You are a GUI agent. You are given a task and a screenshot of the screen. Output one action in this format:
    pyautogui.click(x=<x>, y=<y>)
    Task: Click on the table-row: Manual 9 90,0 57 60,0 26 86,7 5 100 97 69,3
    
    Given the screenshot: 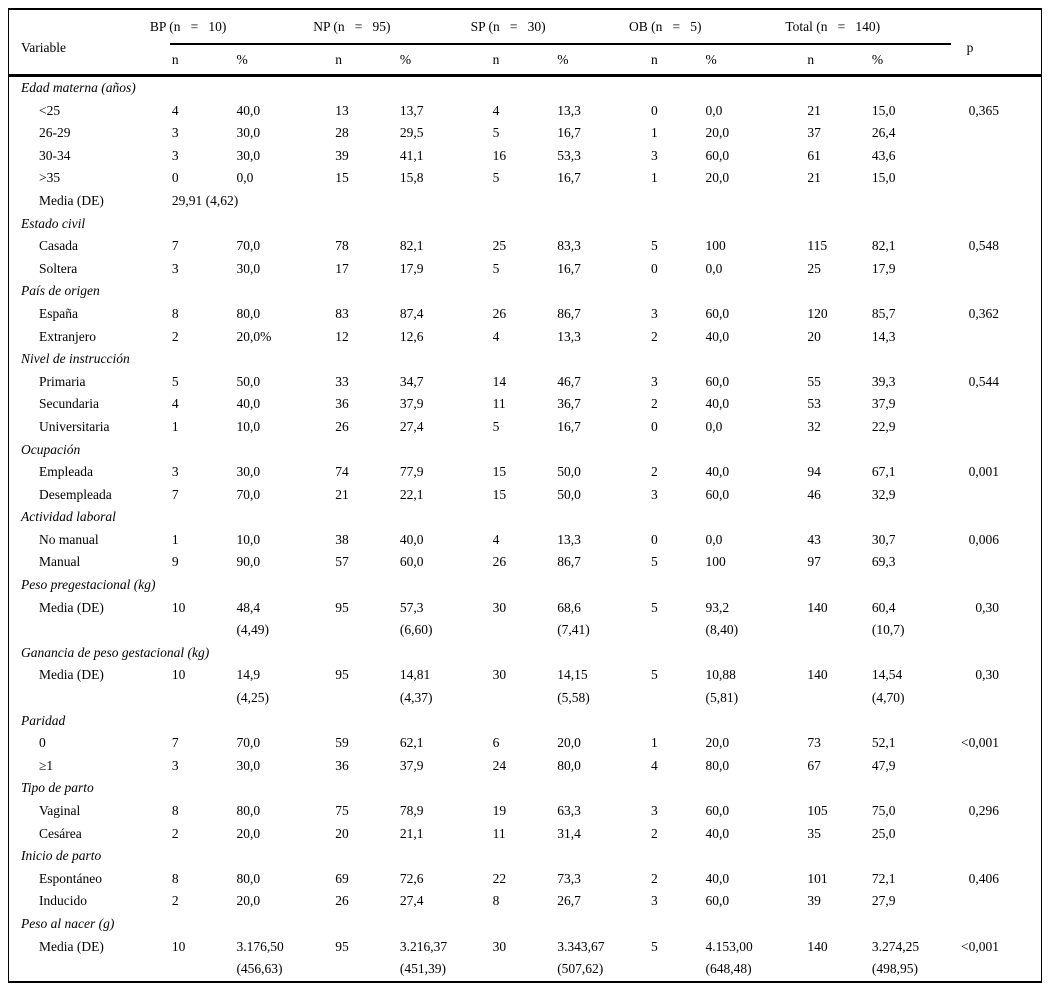 What is the action you would take?
    pyautogui.click(x=525, y=562)
    